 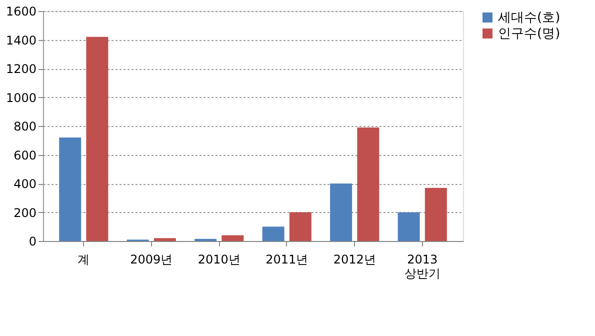 I want to click on x-tick-label: 2013 상반기, so click(x=422, y=266).